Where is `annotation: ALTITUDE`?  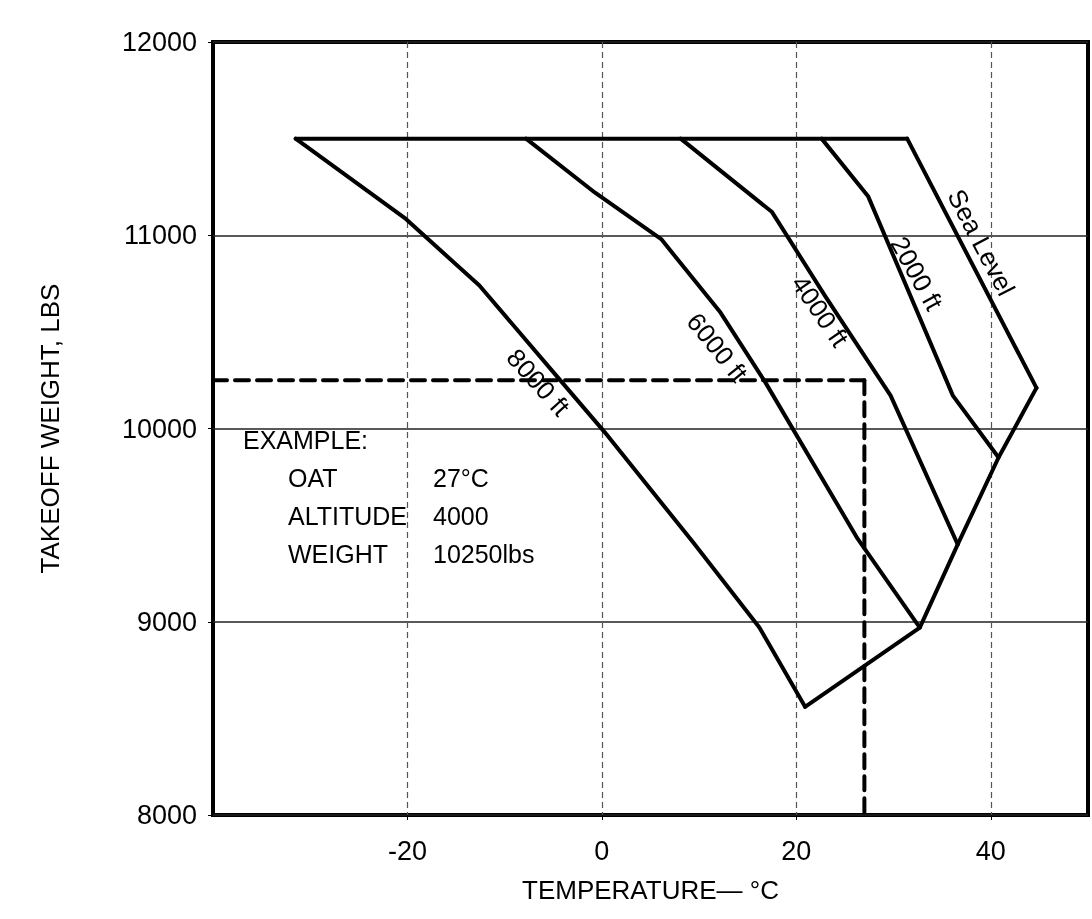
annotation: ALTITUDE is located at coordinates (347, 516).